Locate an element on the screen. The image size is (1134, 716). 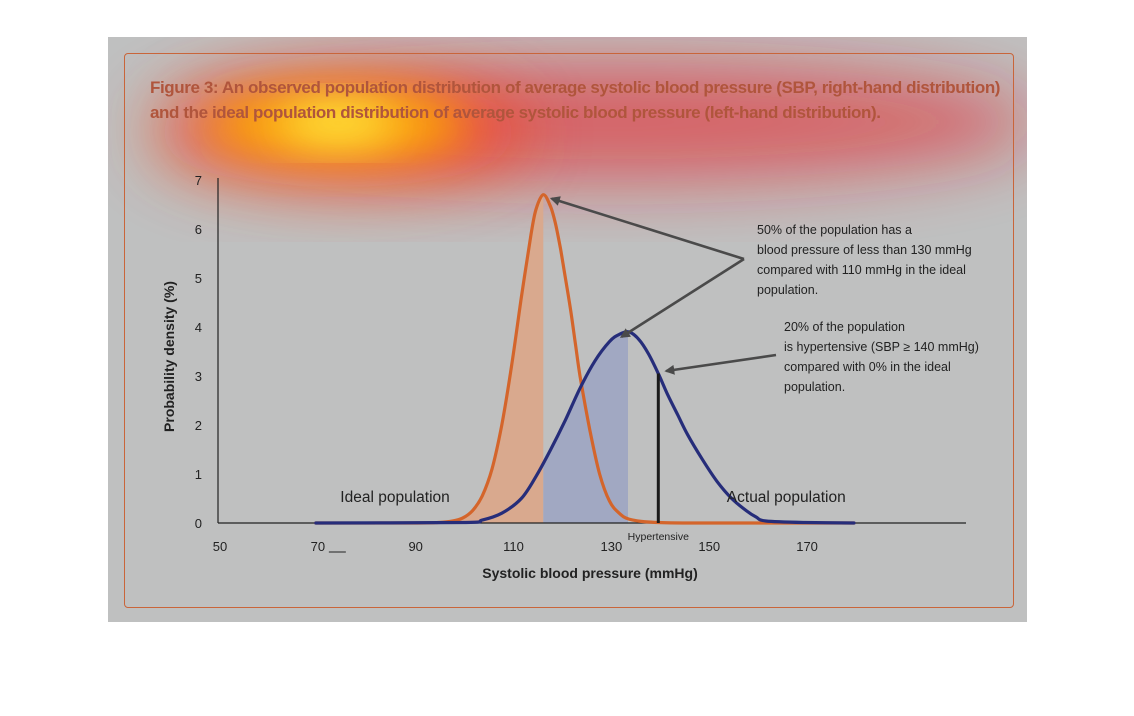
ideal-population-label: Ideal population is located at coordinates (394, 497).